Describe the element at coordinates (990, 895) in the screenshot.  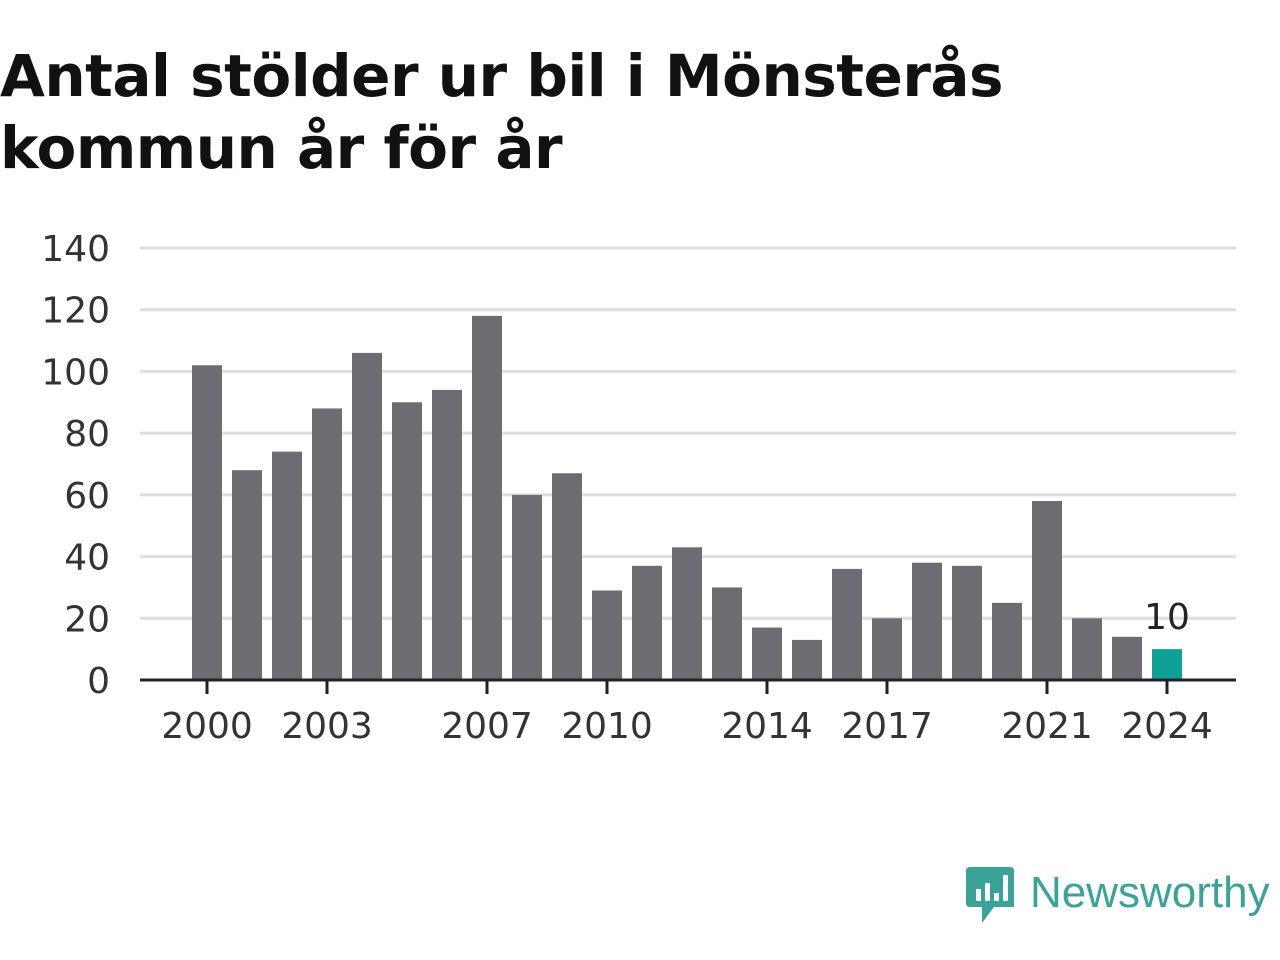
I see `newsworthy-logo-icon` at that location.